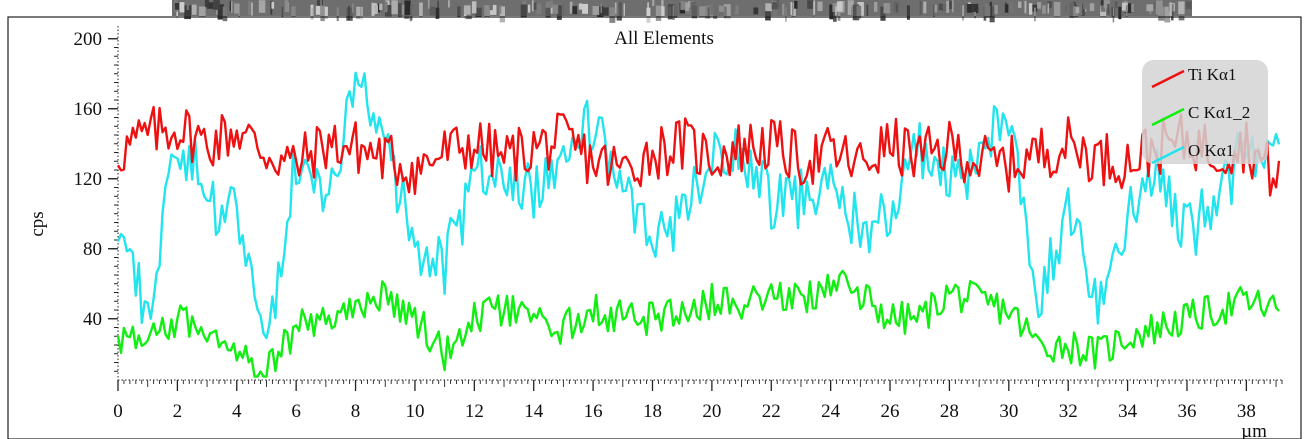  I want to click on y-tick-label: 40, so click(92, 319).